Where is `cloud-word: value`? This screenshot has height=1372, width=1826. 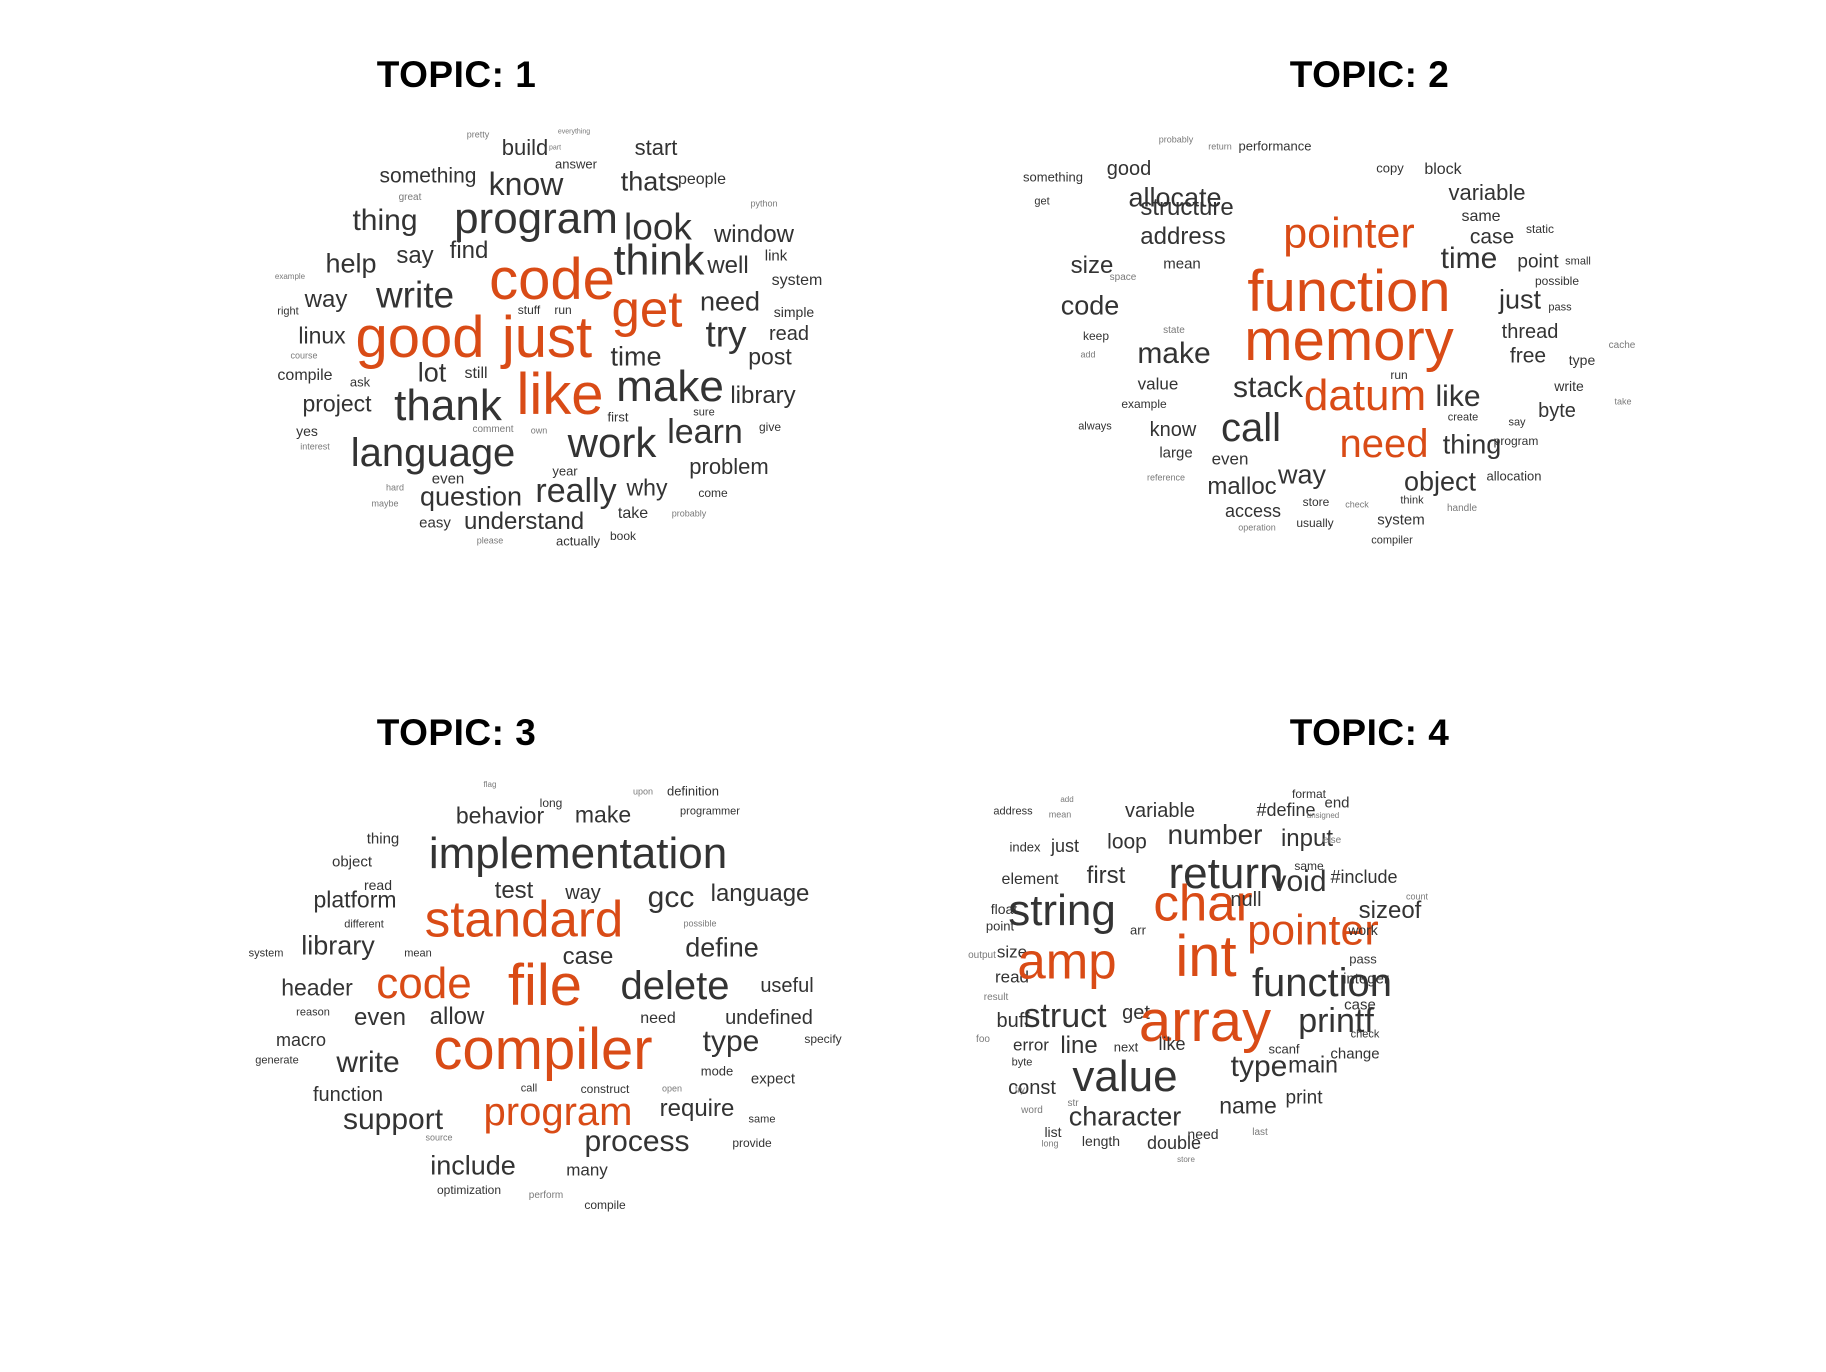 cloud-word: value is located at coordinates (1125, 1076).